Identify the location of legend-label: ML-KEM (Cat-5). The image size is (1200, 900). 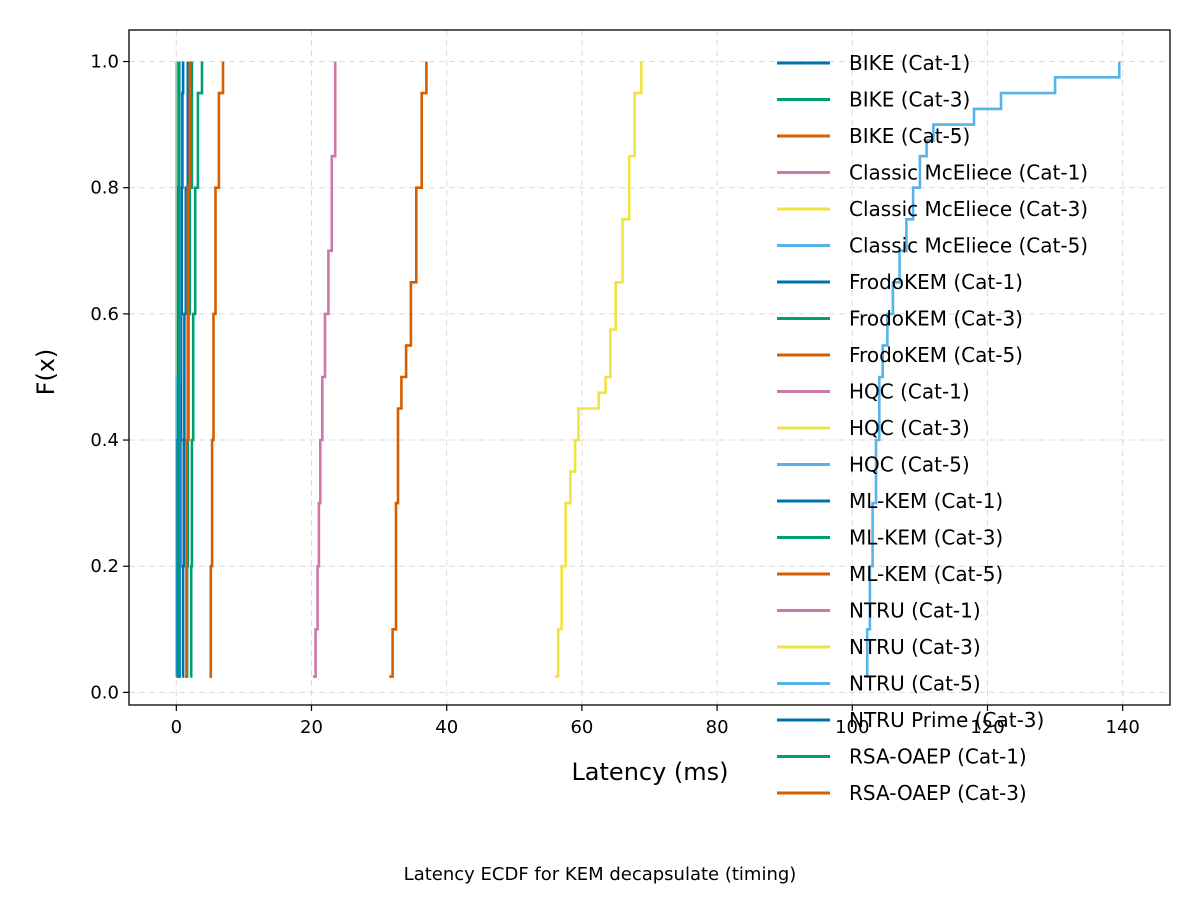
(926, 574).